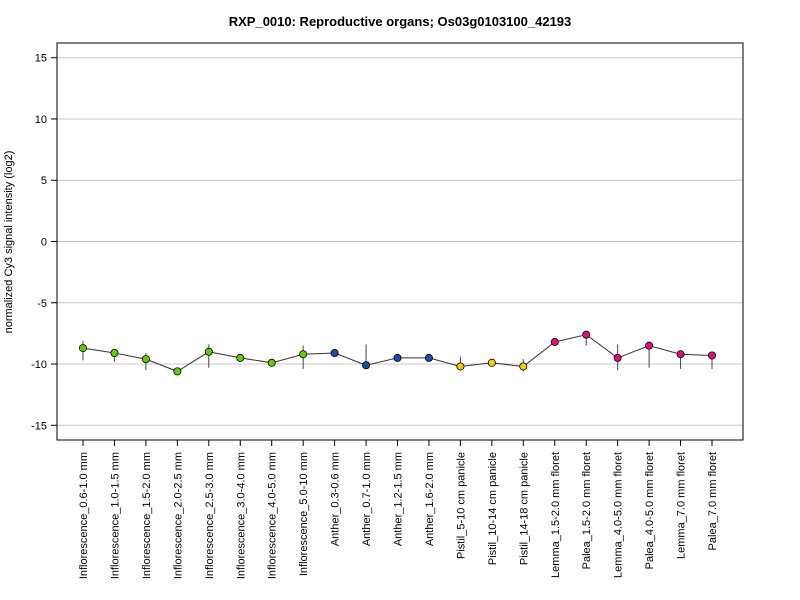 The height and width of the screenshot is (600, 800). Describe the element at coordinates (44, 181) in the screenshot. I see `y-tick-label: 5` at that location.